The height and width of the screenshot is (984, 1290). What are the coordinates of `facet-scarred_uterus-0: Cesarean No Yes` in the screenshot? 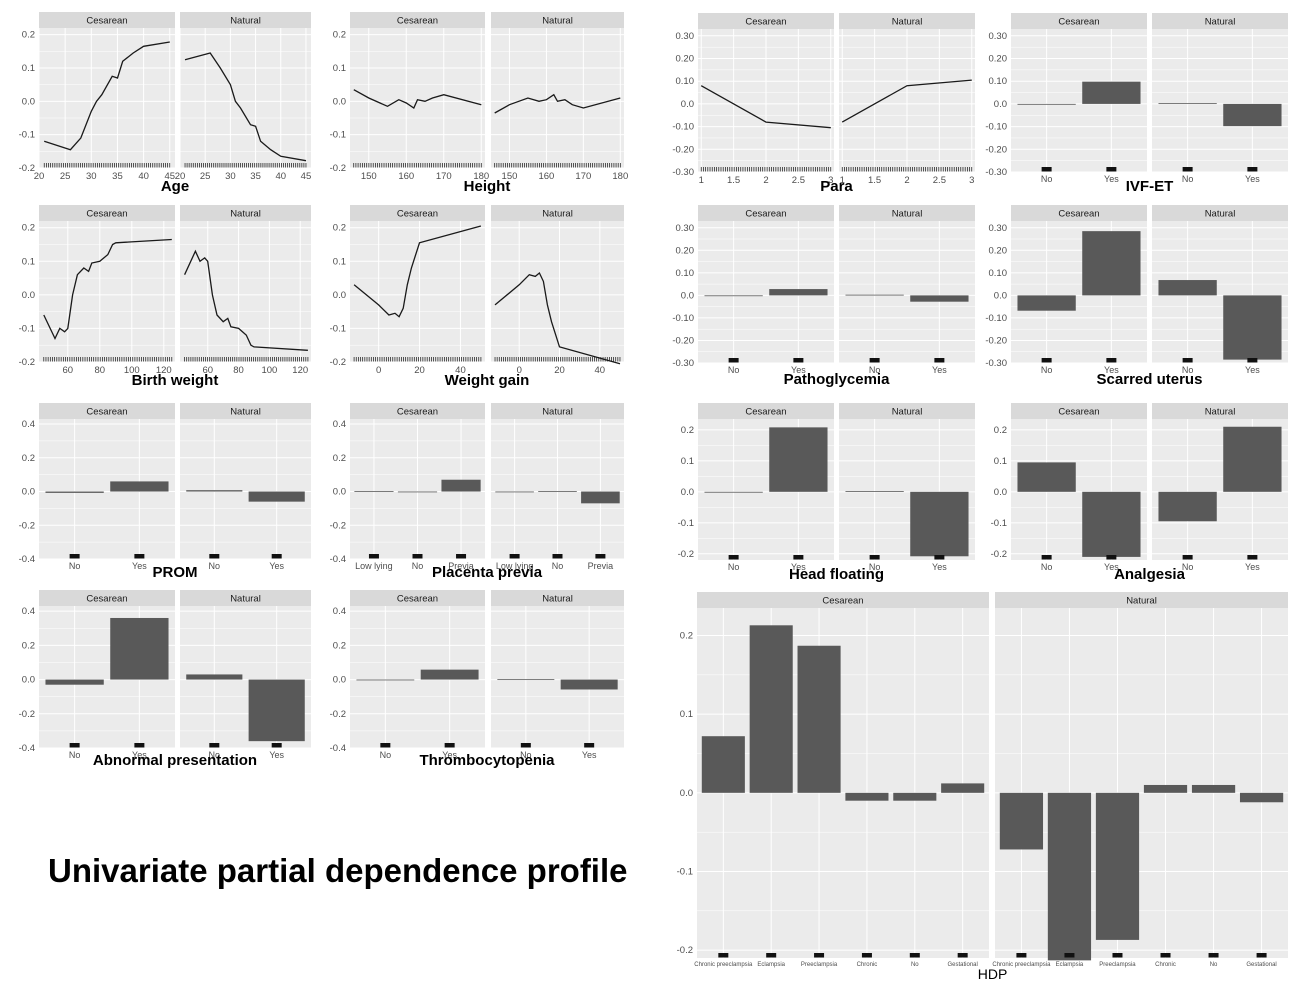 It's located at (1079, 290).